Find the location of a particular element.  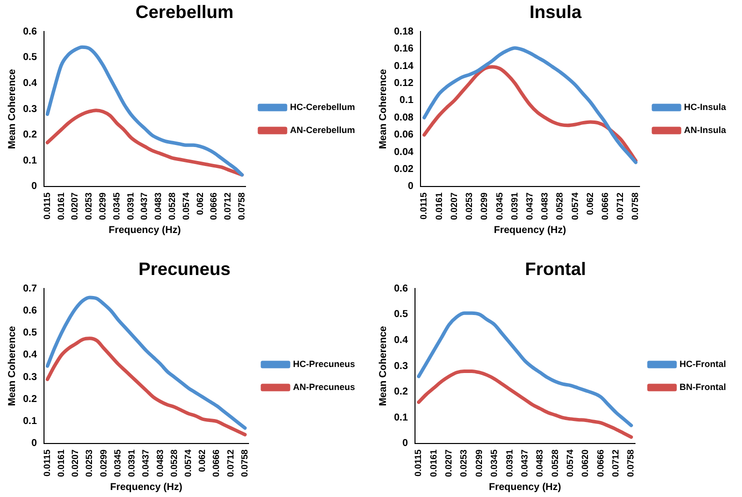

y-tick-label: 0.12 is located at coordinates (404, 83).